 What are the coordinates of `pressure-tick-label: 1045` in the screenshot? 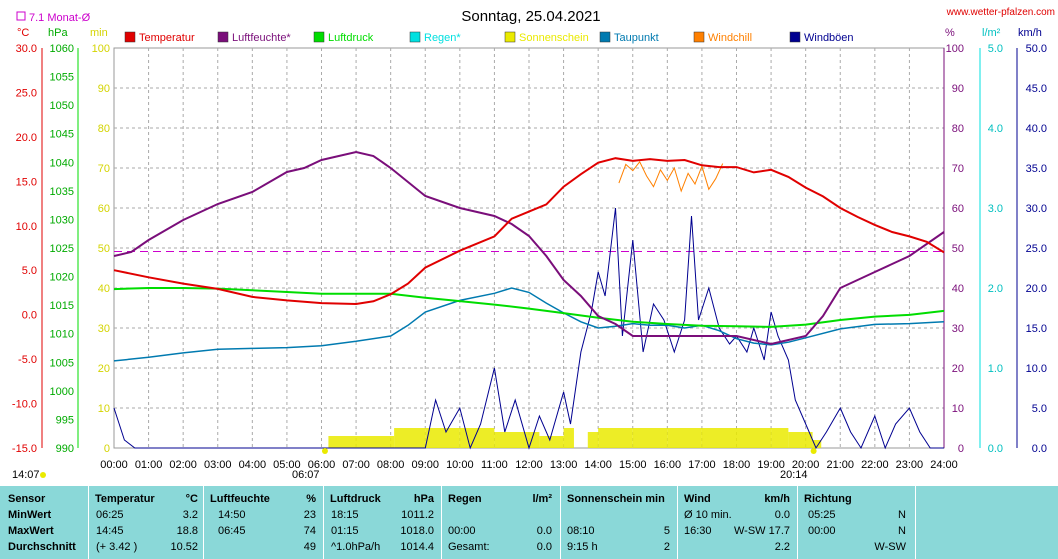 It's located at (62, 135).